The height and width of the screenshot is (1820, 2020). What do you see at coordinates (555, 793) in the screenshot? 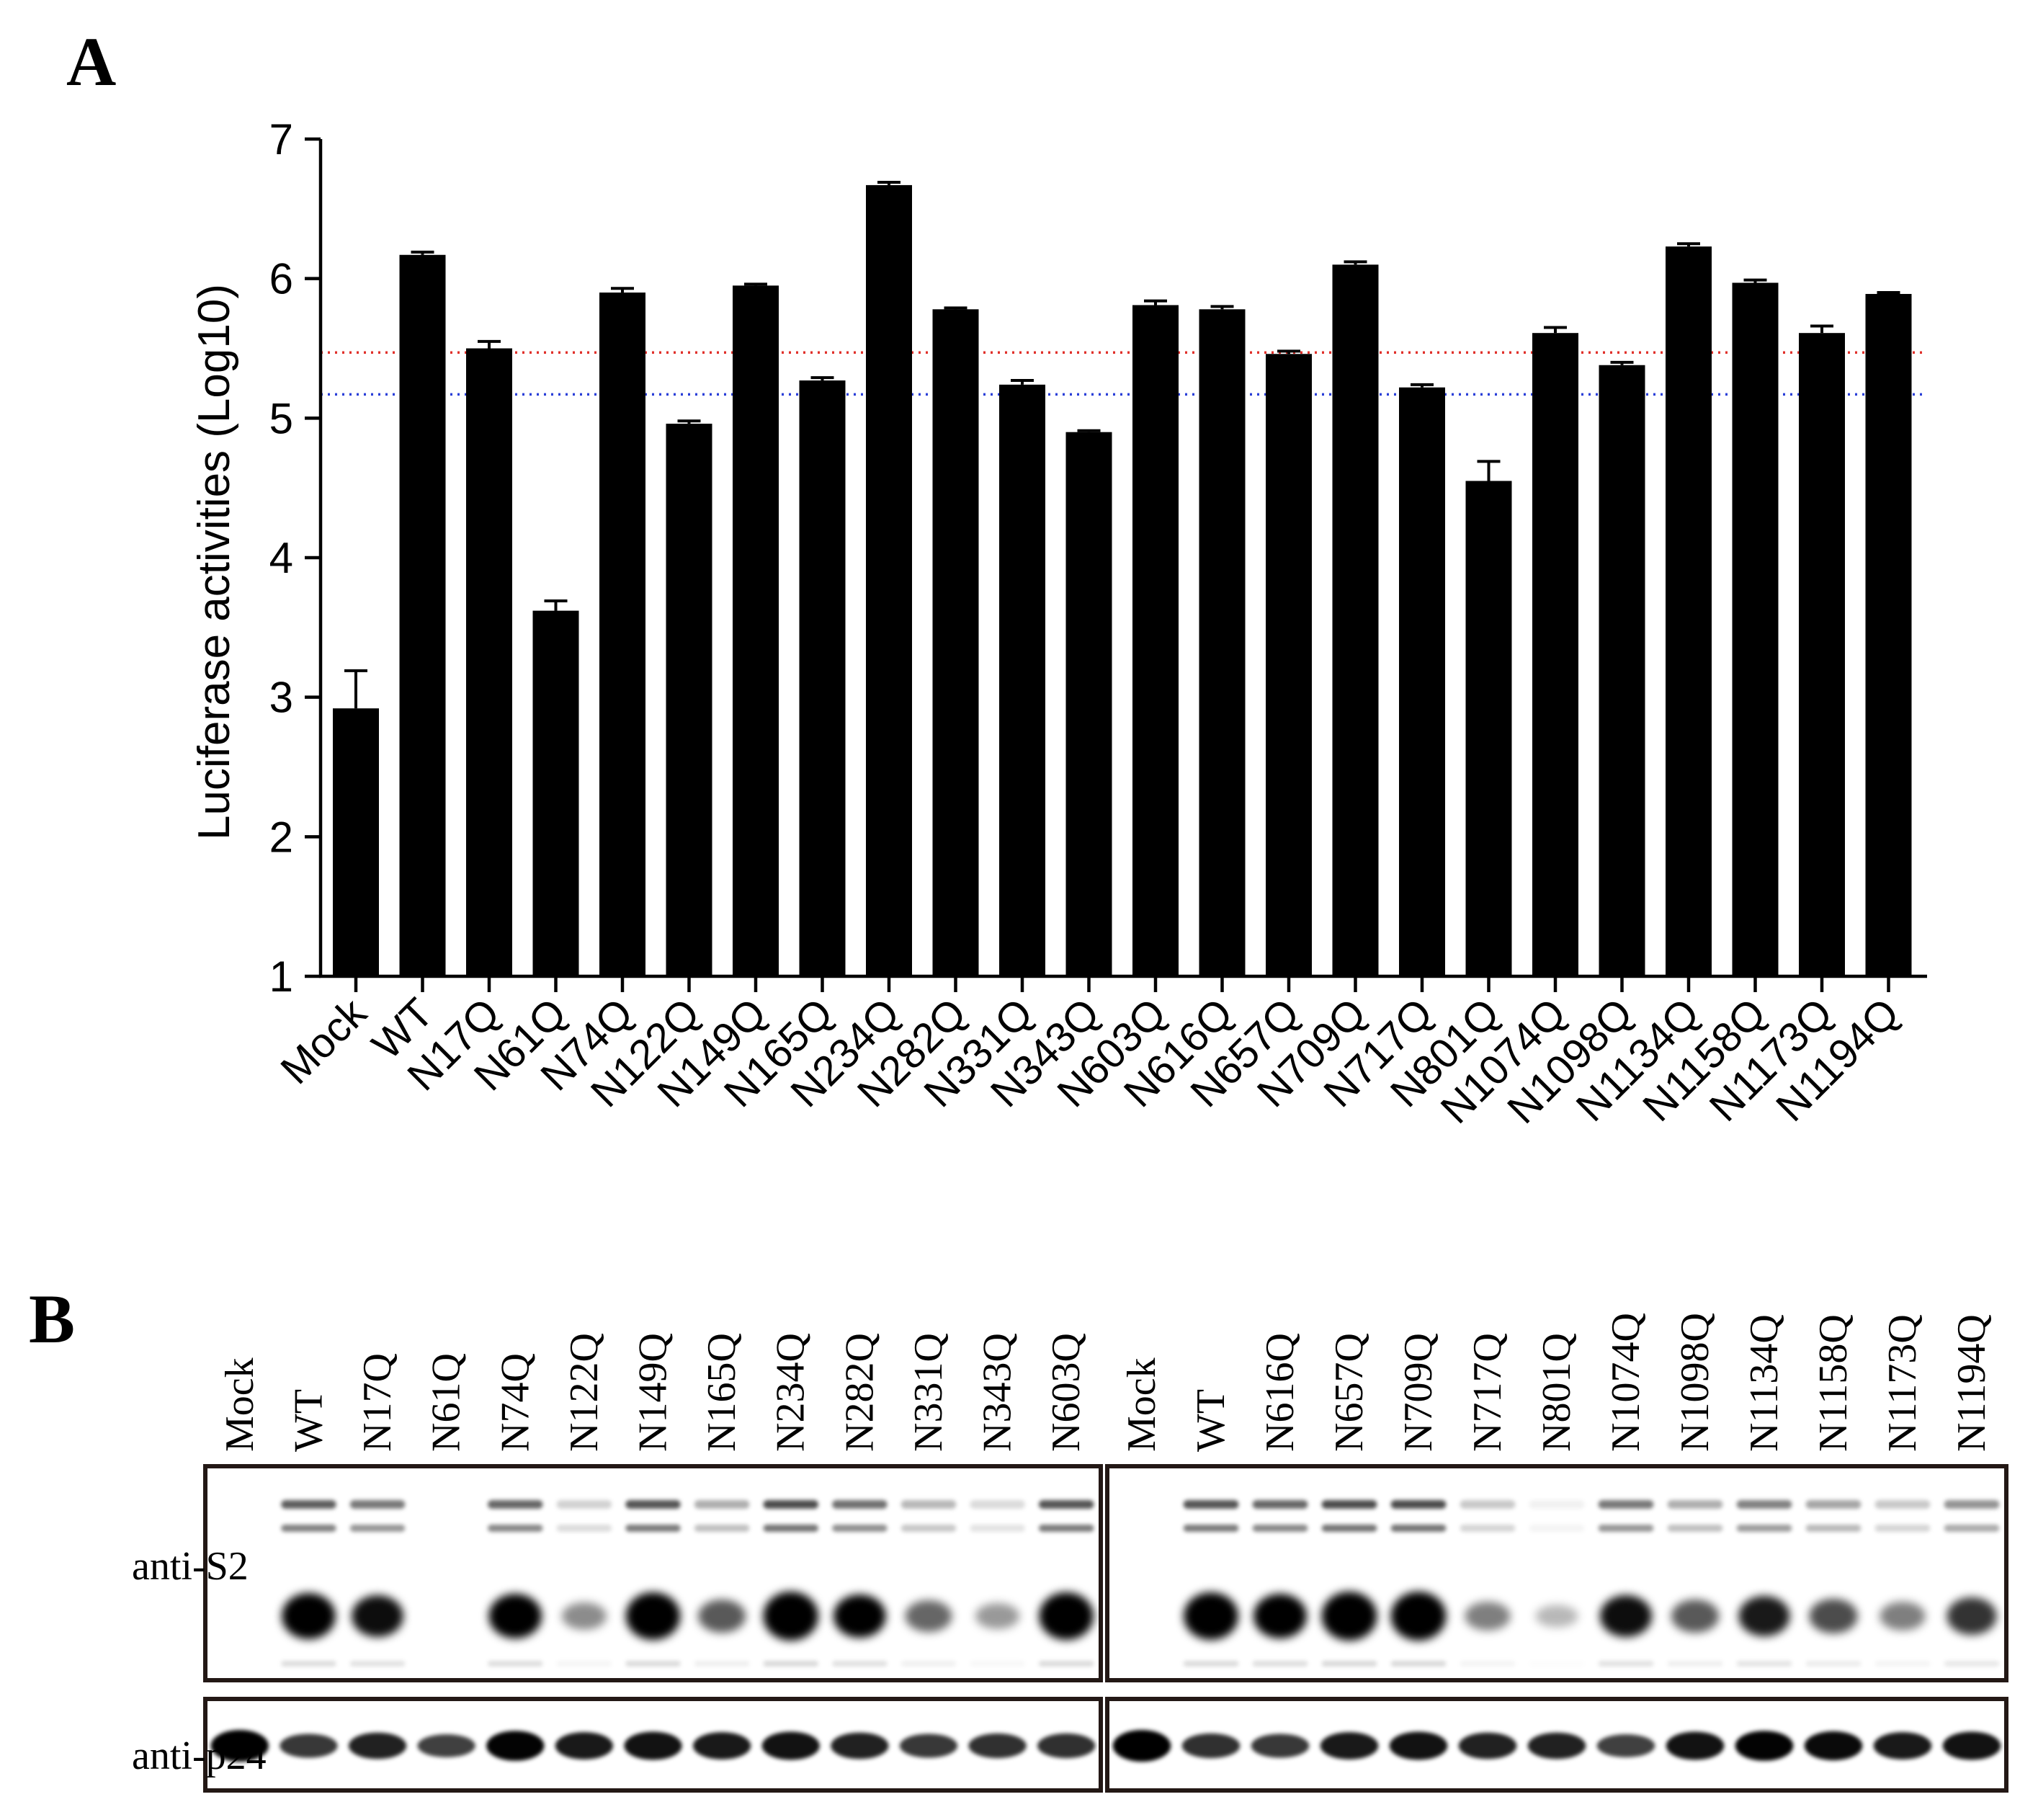
I see `bar-N61Q` at bounding box center [555, 793].